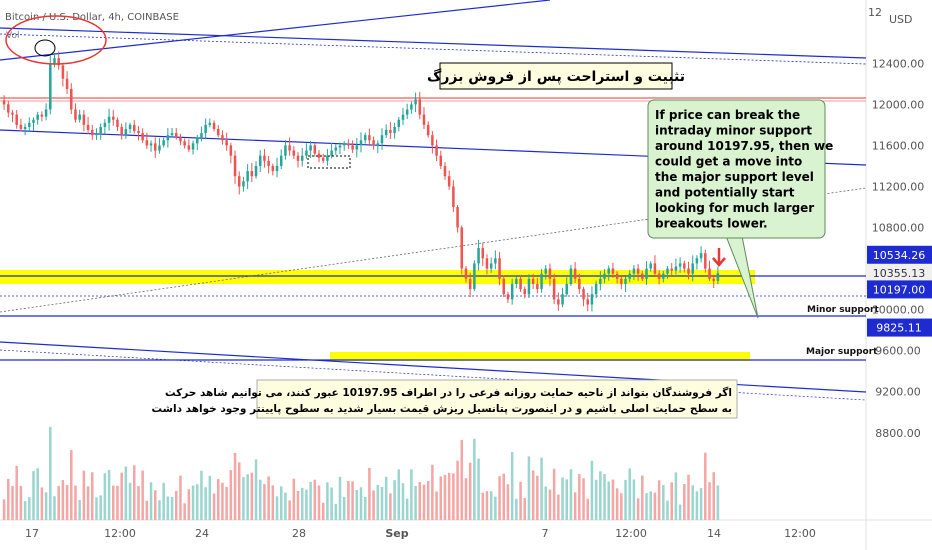  I want to click on consolidation-box, so click(329, 162).